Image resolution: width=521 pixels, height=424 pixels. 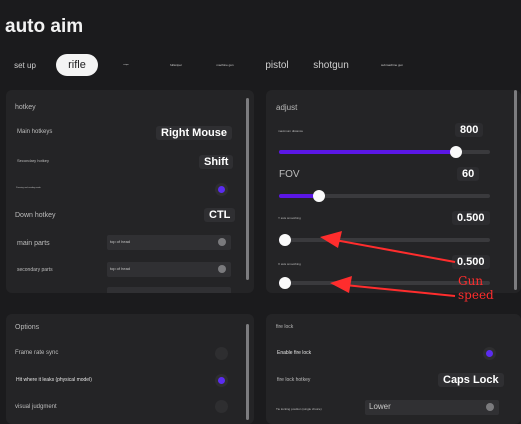 I want to click on lock-position-dropdown: Lower, so click(x=432, y=407).